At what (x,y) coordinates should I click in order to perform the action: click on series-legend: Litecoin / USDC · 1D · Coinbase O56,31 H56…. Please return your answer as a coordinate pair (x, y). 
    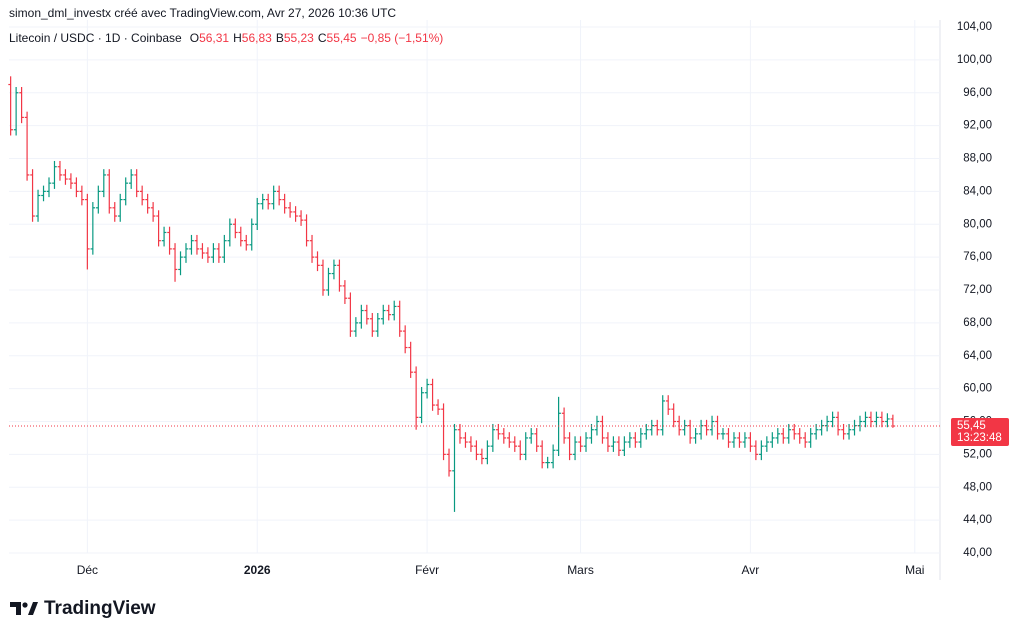
    Looking at the image, I should click on (226, 38).